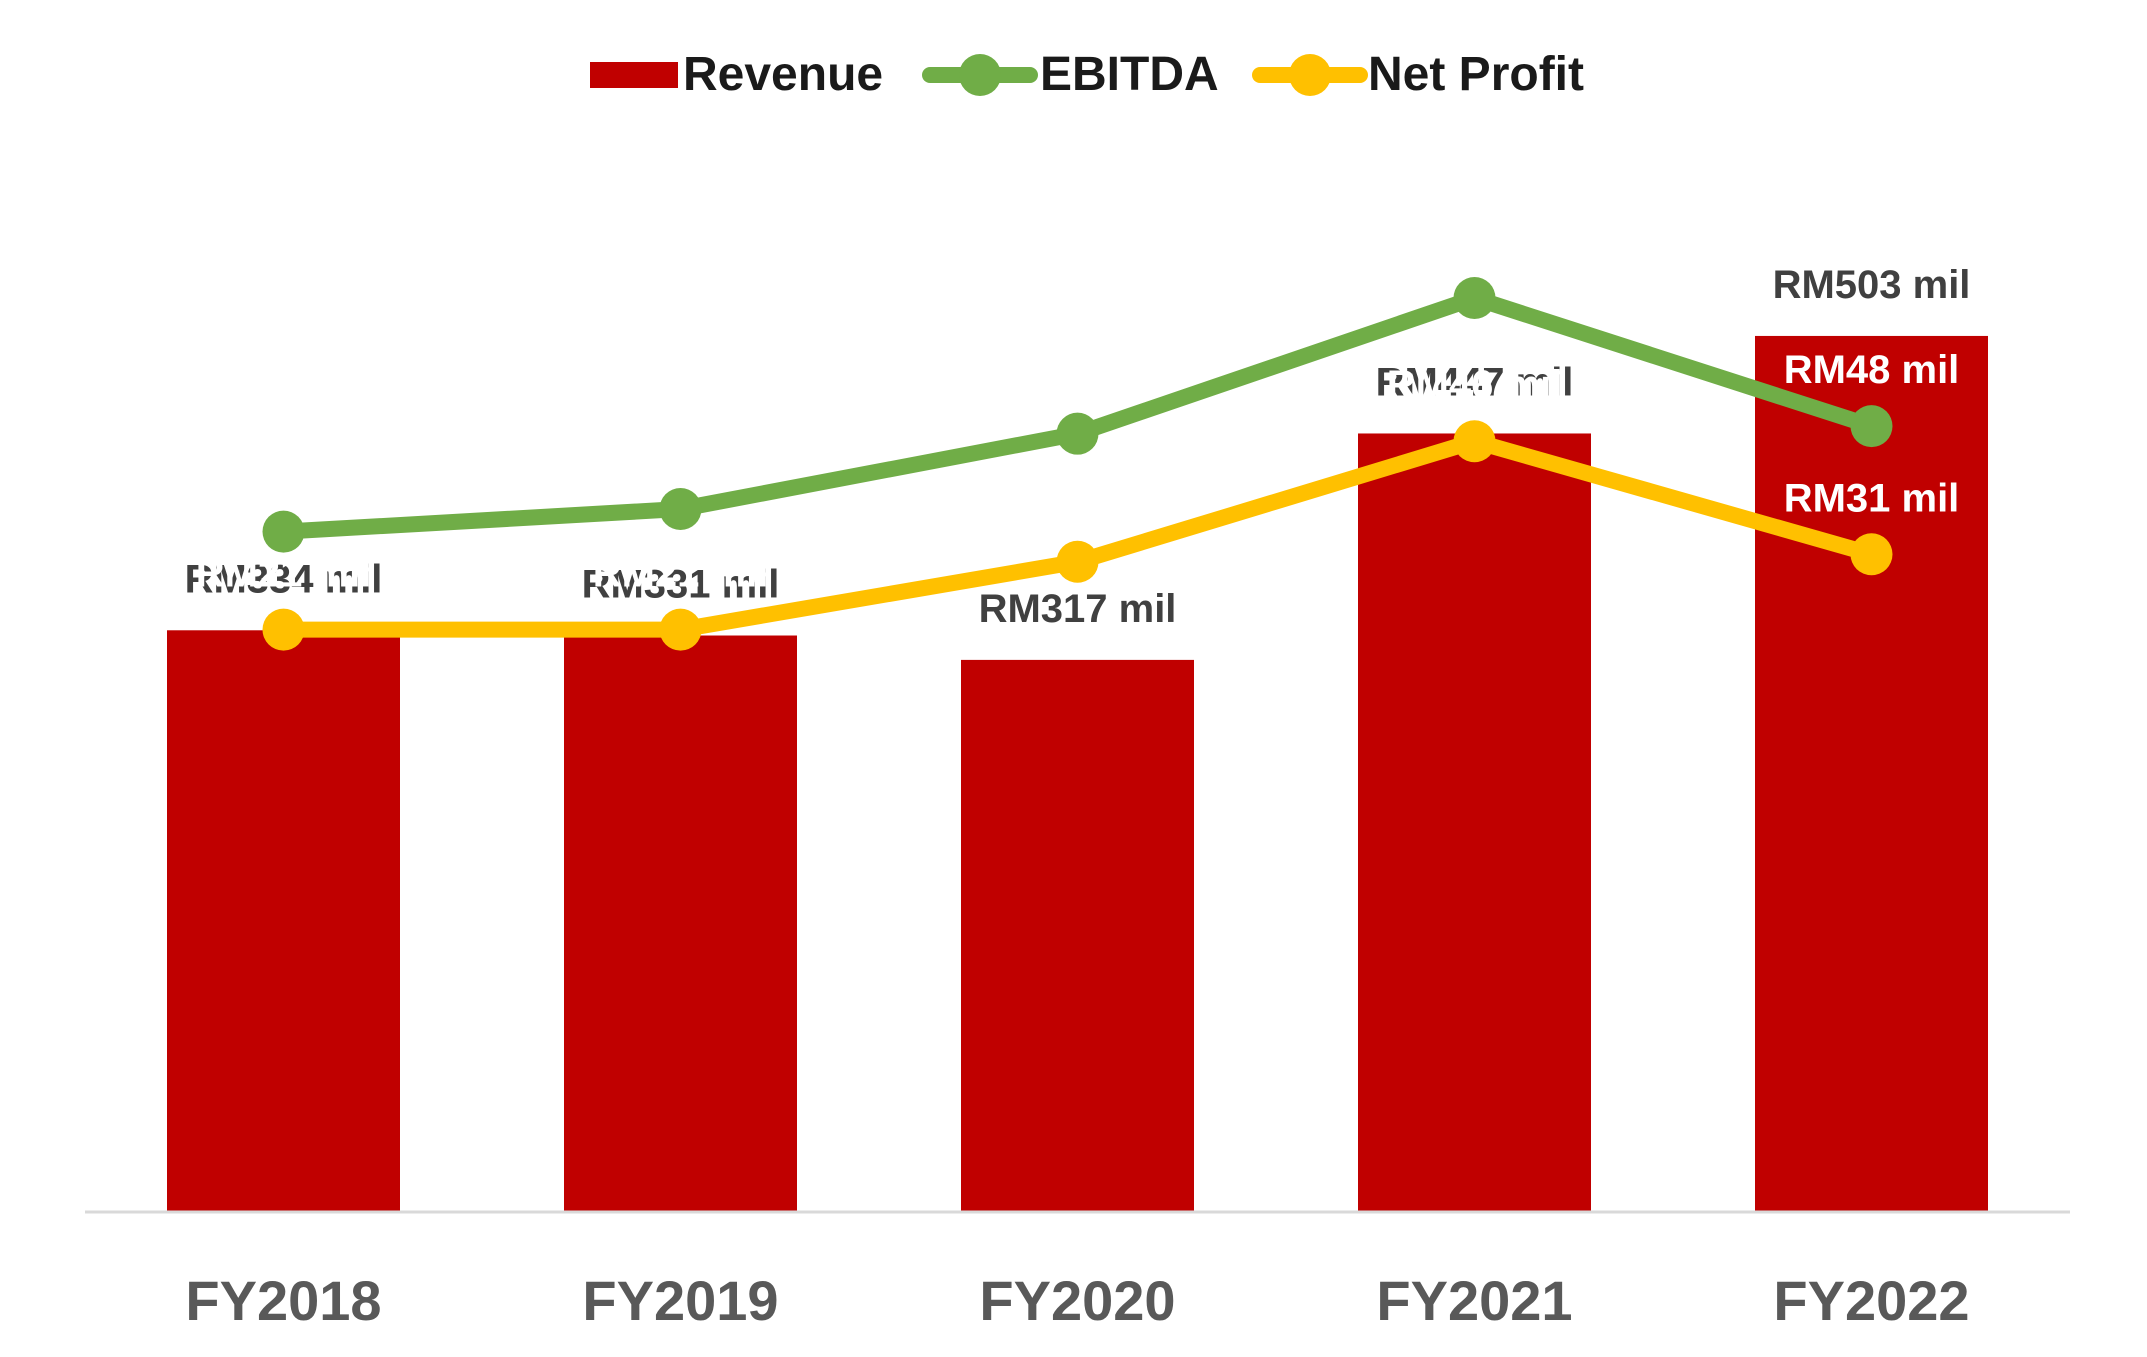 The width and height of the screenshot is (2147, 1357). Describe the element at coordinates (1077, 433) in the screenshot. I see `ebitda-point-fy2020` at that location.